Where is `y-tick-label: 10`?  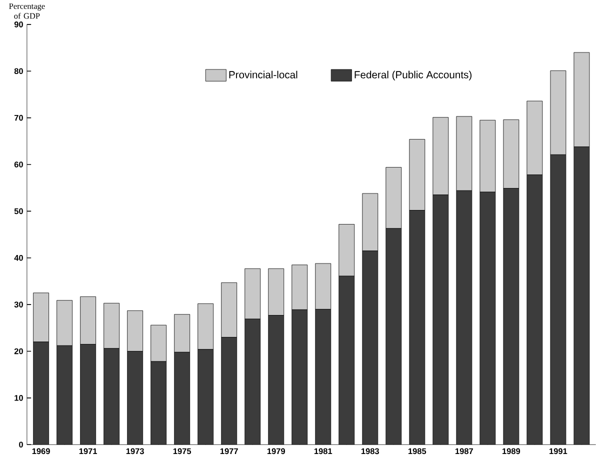
y-tick-label: 10 is located at coordinates (18, 398).